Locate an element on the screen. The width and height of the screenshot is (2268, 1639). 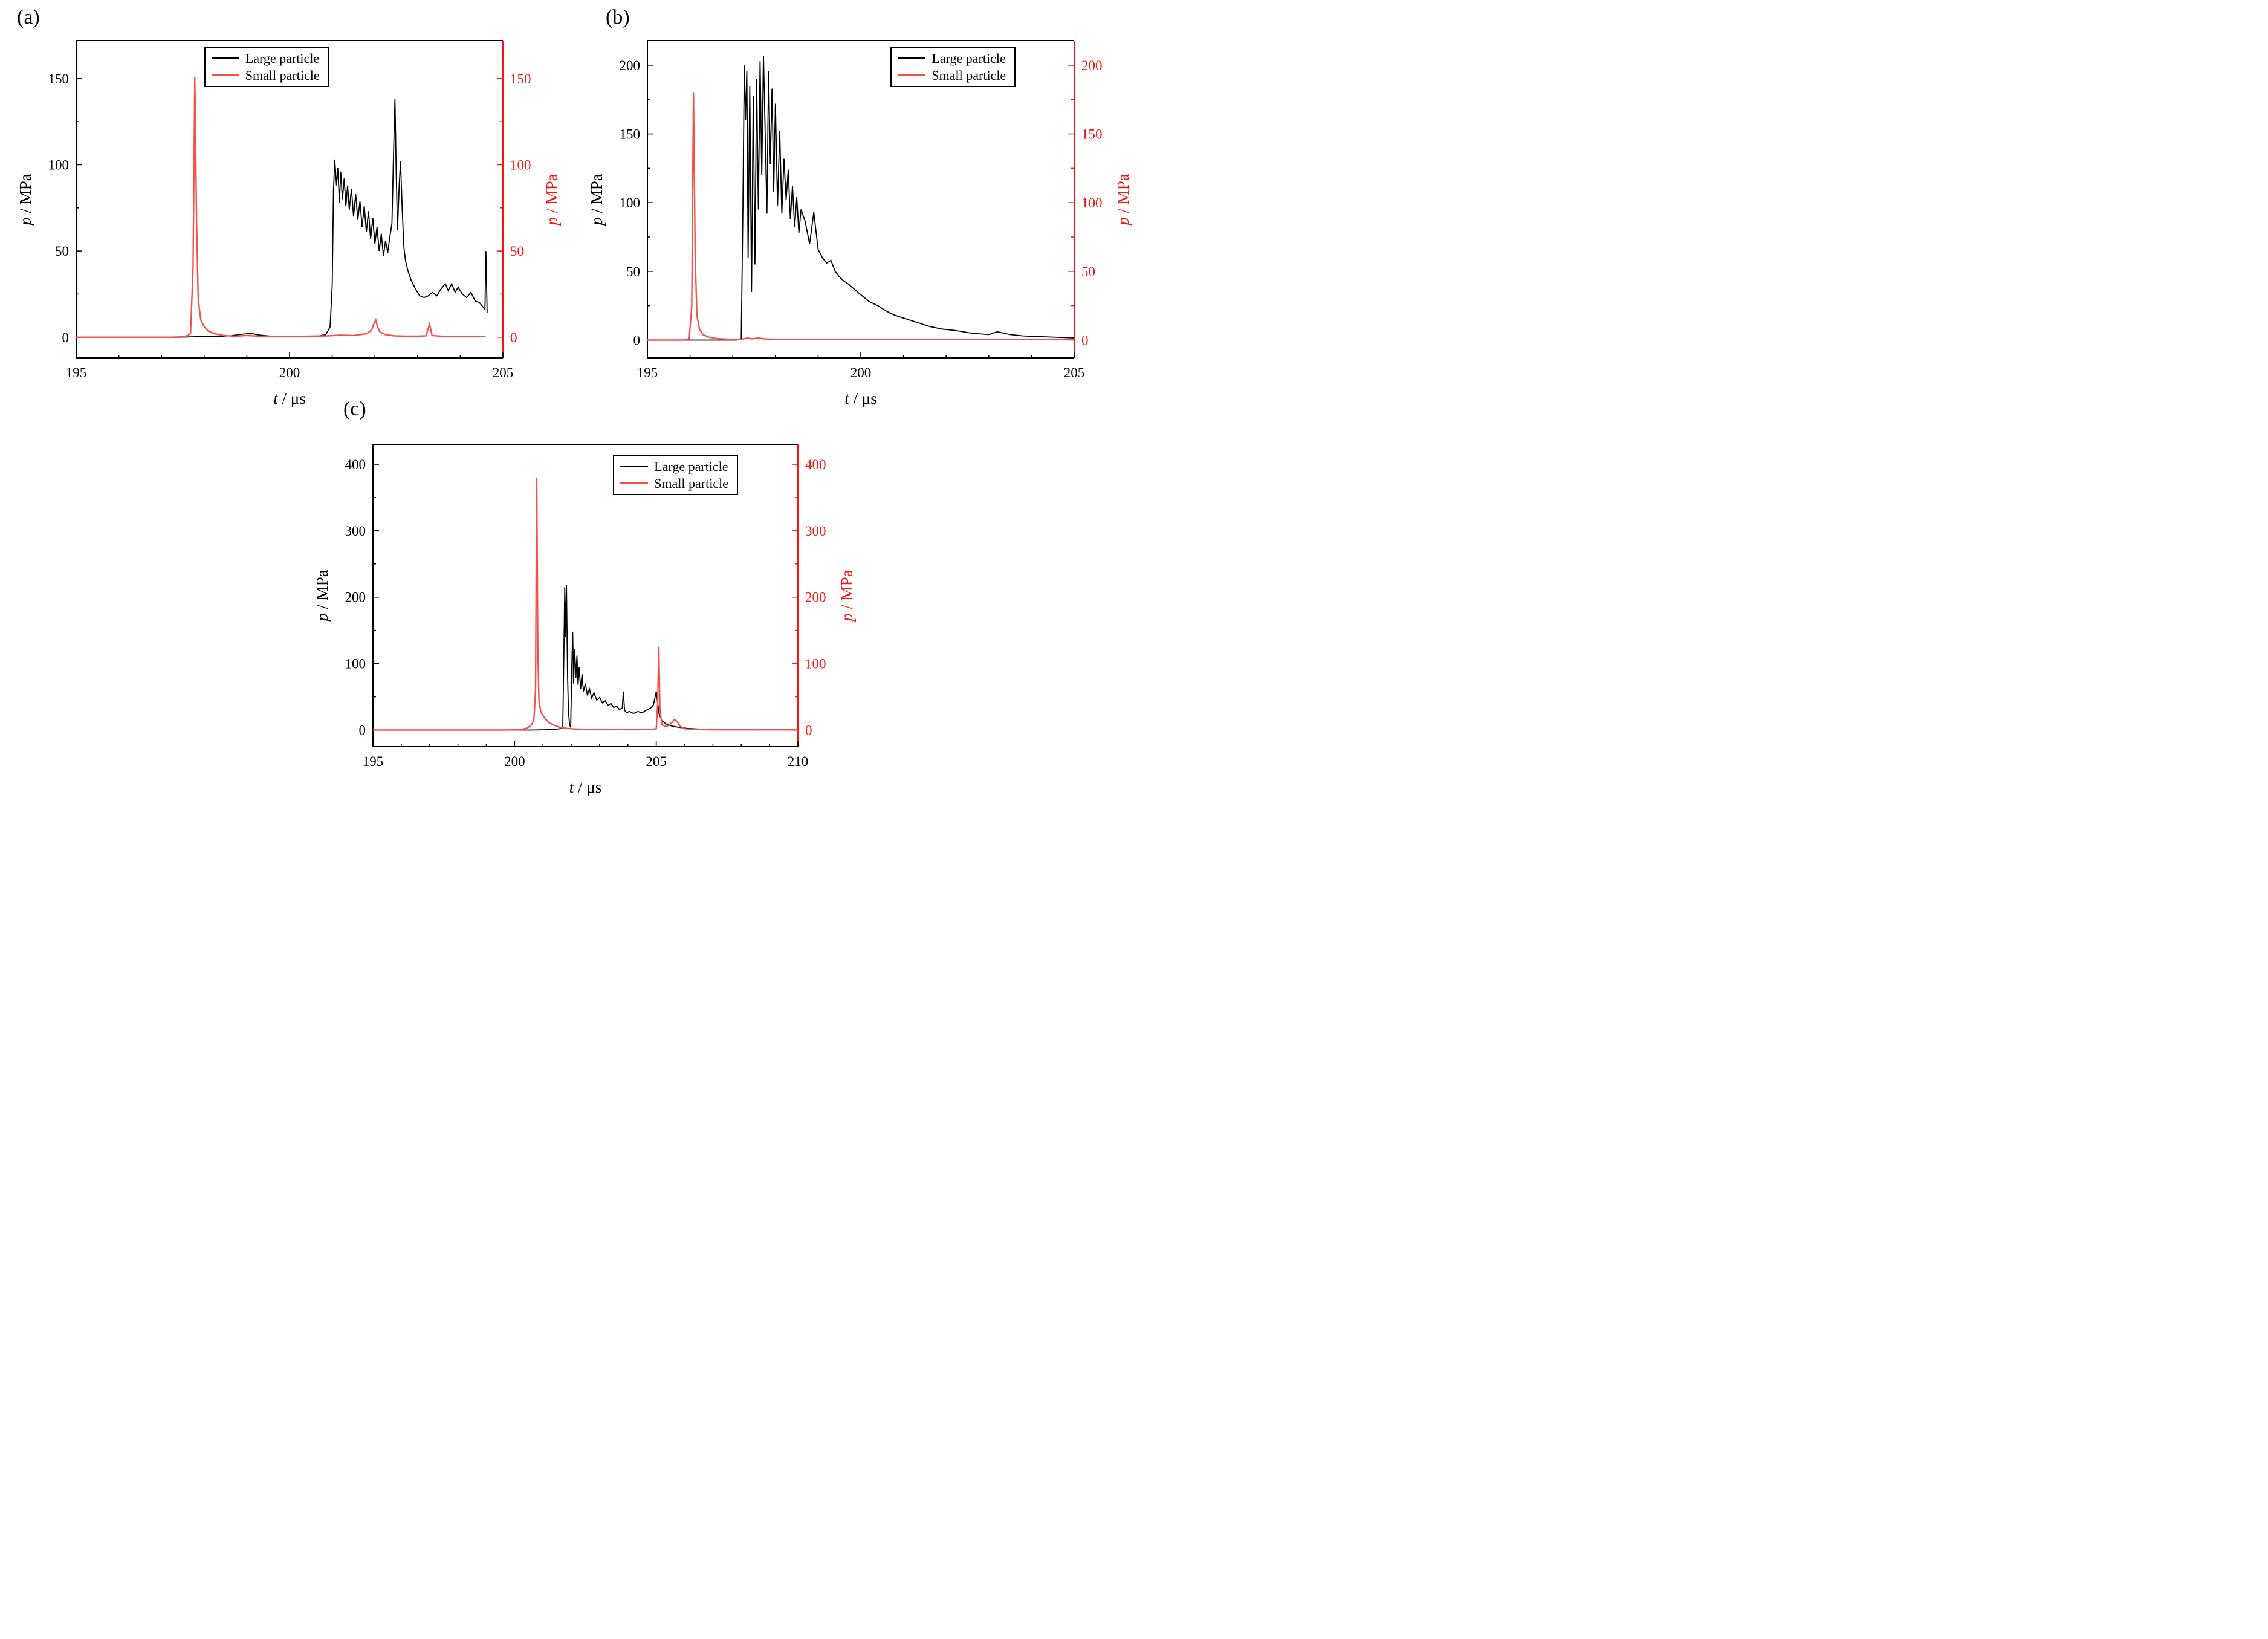
x-axis-title-a: t / μs is located at coordinates (289, 399).